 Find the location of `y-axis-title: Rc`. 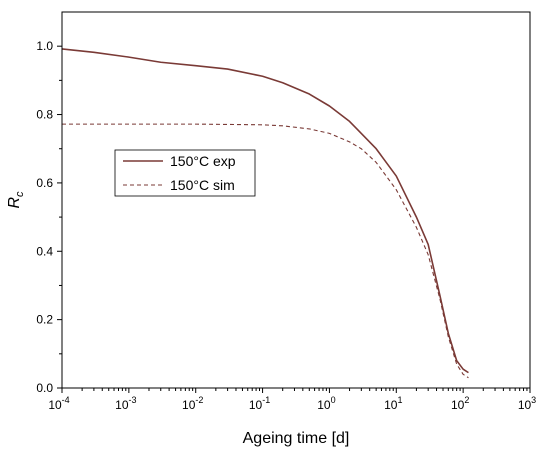

y-axis-title: Rc is located at coordinates (16, 200).